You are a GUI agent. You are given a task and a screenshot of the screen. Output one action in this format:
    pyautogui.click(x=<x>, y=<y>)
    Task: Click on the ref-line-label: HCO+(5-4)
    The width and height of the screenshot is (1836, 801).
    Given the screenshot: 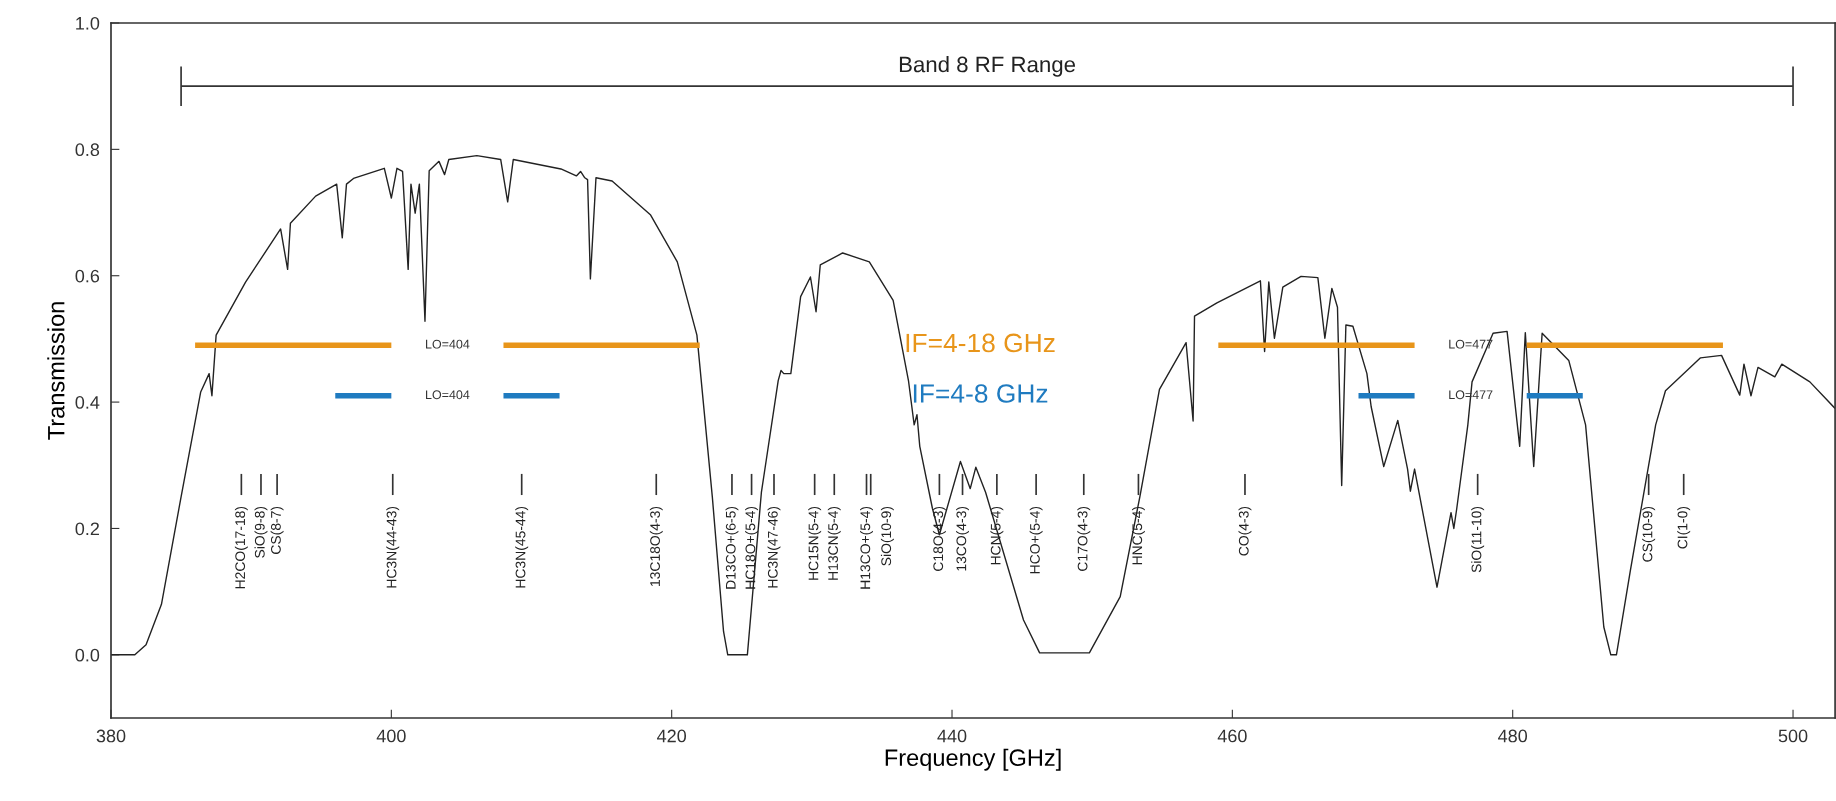 What is the action you would take?
    pyautogui.click(x=1036, y=540)
    